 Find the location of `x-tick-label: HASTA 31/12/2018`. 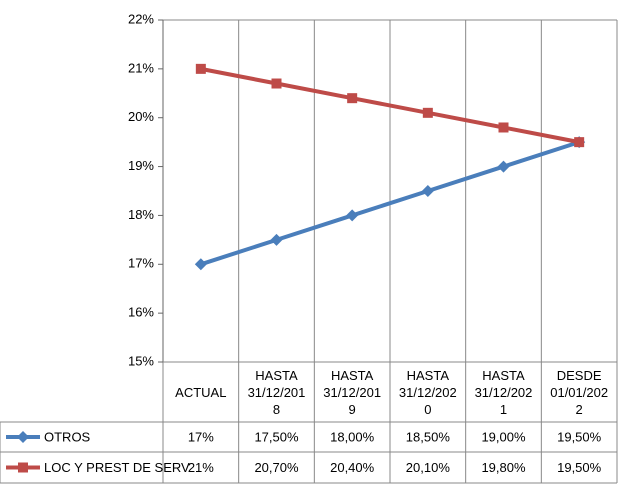

x-tick-label: HASTA 31/12/2018 is located at coordinates (277, 392).